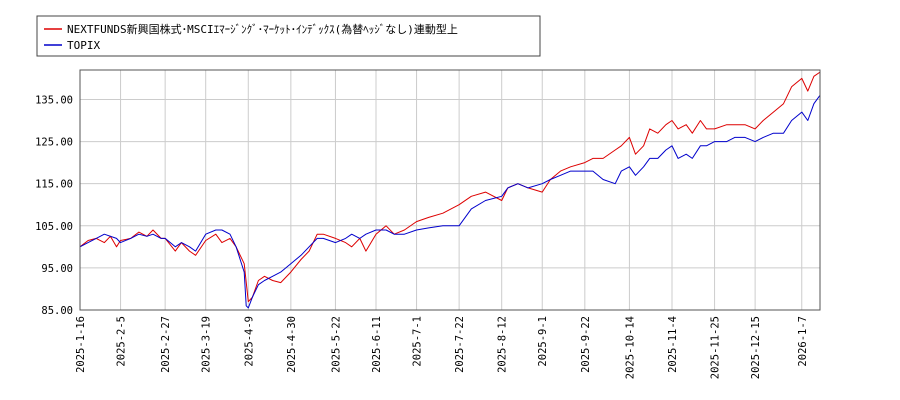 This screenshot has width=900, height=400. I want to click on x-tick-label: 2025-8-12, so click(503, 344).